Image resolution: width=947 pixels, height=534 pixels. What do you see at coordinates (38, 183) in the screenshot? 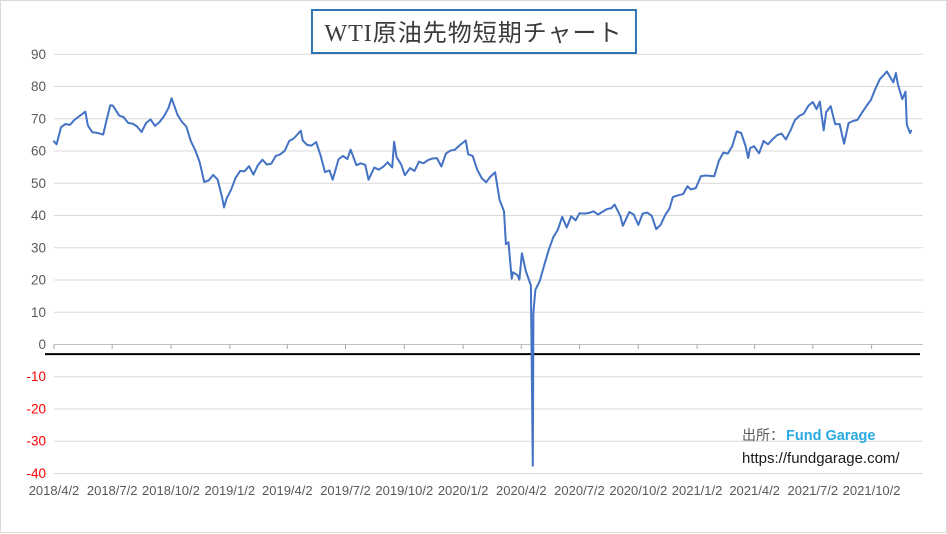
I see `y-tick-label: 50` at bounding box center [38, 183].